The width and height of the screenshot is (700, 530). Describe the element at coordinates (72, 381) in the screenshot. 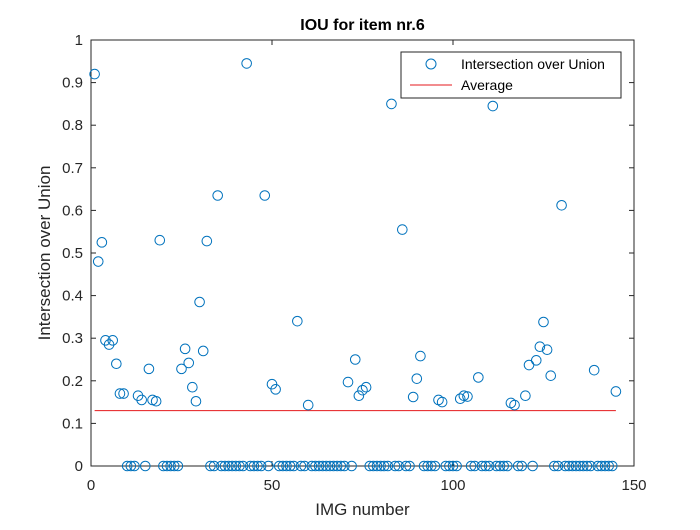

I see `y-tick-label: 0.2` at that location.